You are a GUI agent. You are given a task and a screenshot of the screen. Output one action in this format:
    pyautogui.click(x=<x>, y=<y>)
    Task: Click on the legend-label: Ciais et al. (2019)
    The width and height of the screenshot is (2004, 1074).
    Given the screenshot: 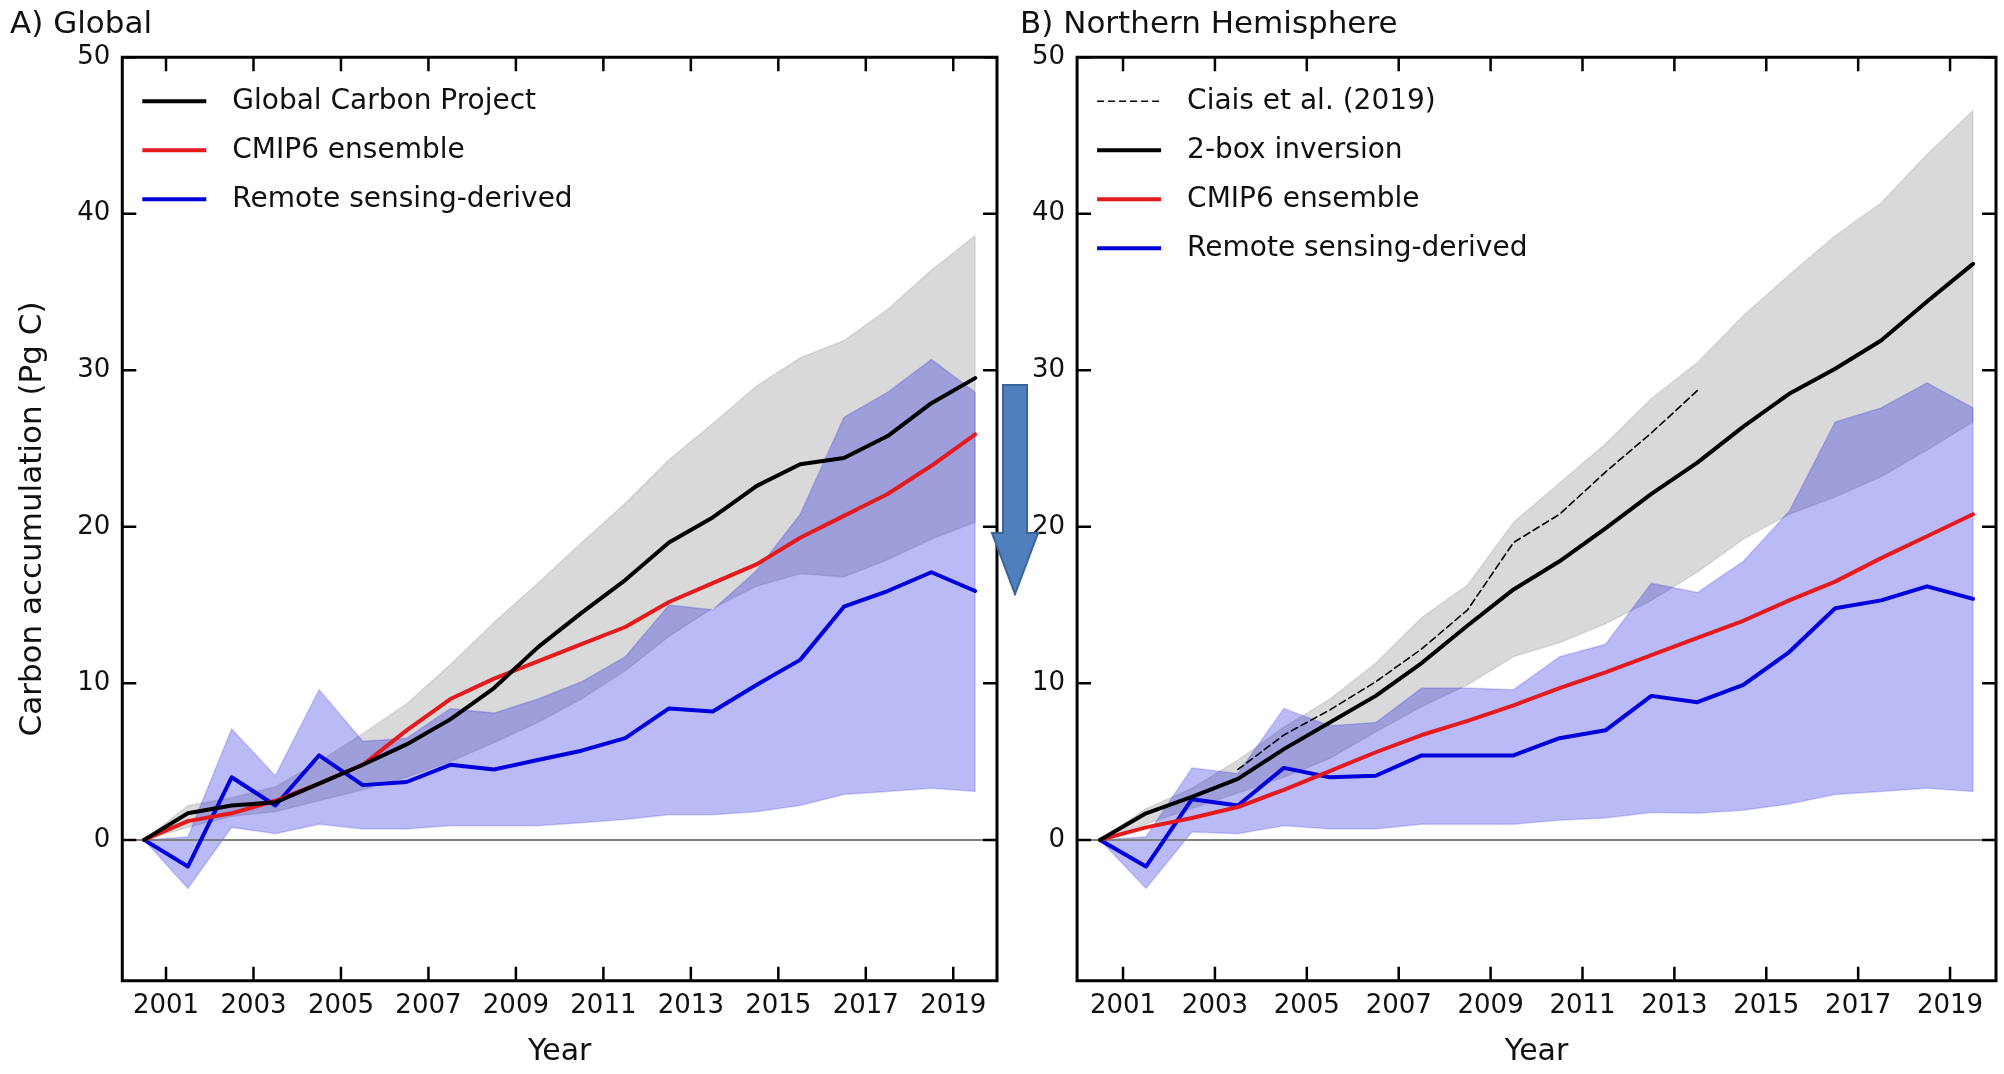 What is the action you would take?
    pyautogui.click(x=1311, y=100)
    